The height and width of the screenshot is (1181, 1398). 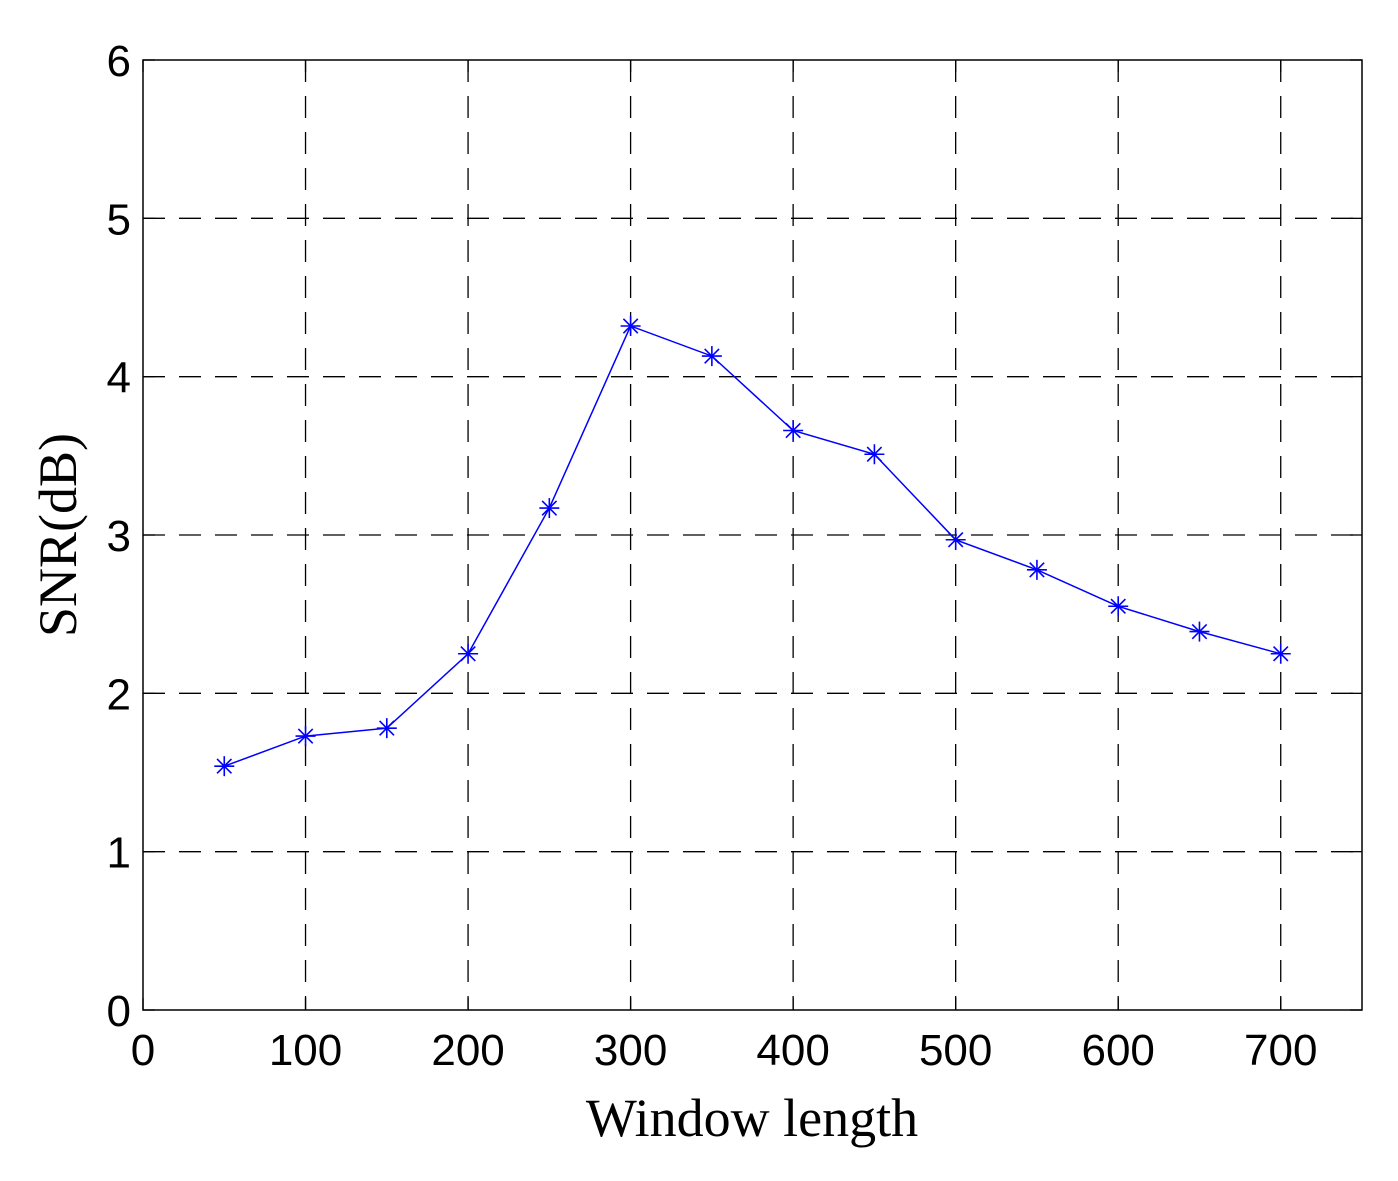 I want to click on x-tick-label: 100, so click(x=305, y=1050).